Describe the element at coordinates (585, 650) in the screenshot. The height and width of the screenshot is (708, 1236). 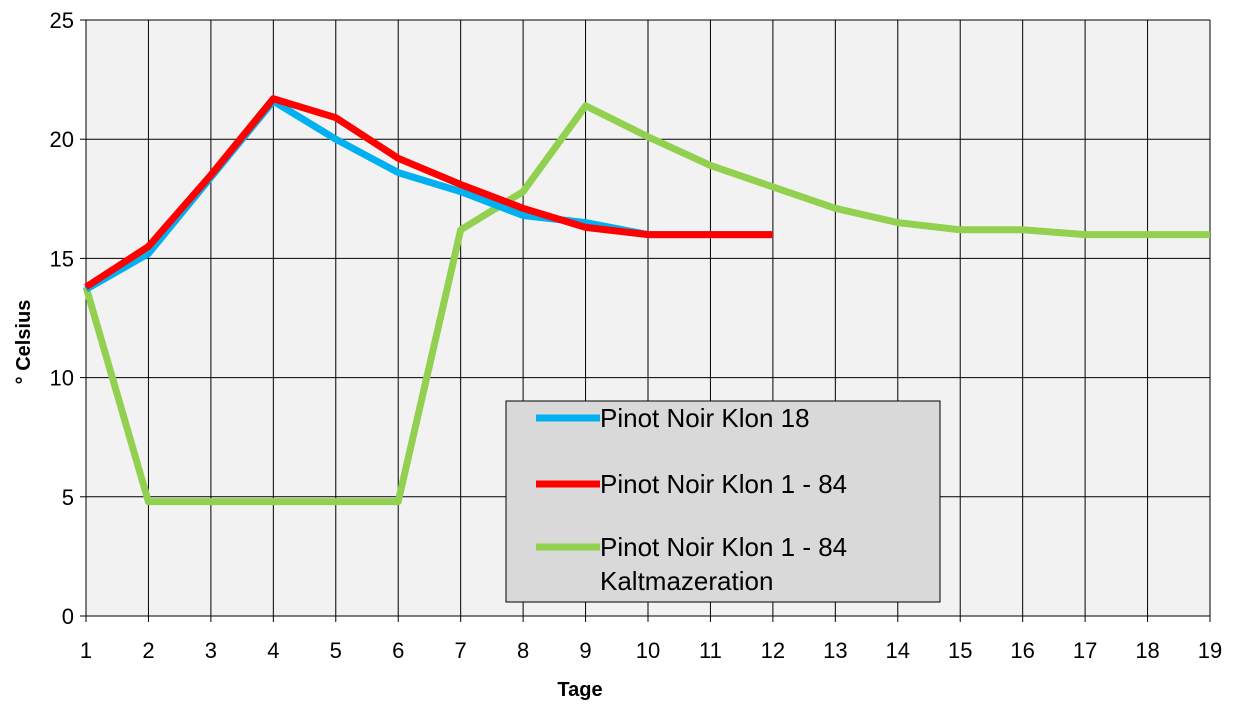
I see `x-tick-label: 9` at that location.